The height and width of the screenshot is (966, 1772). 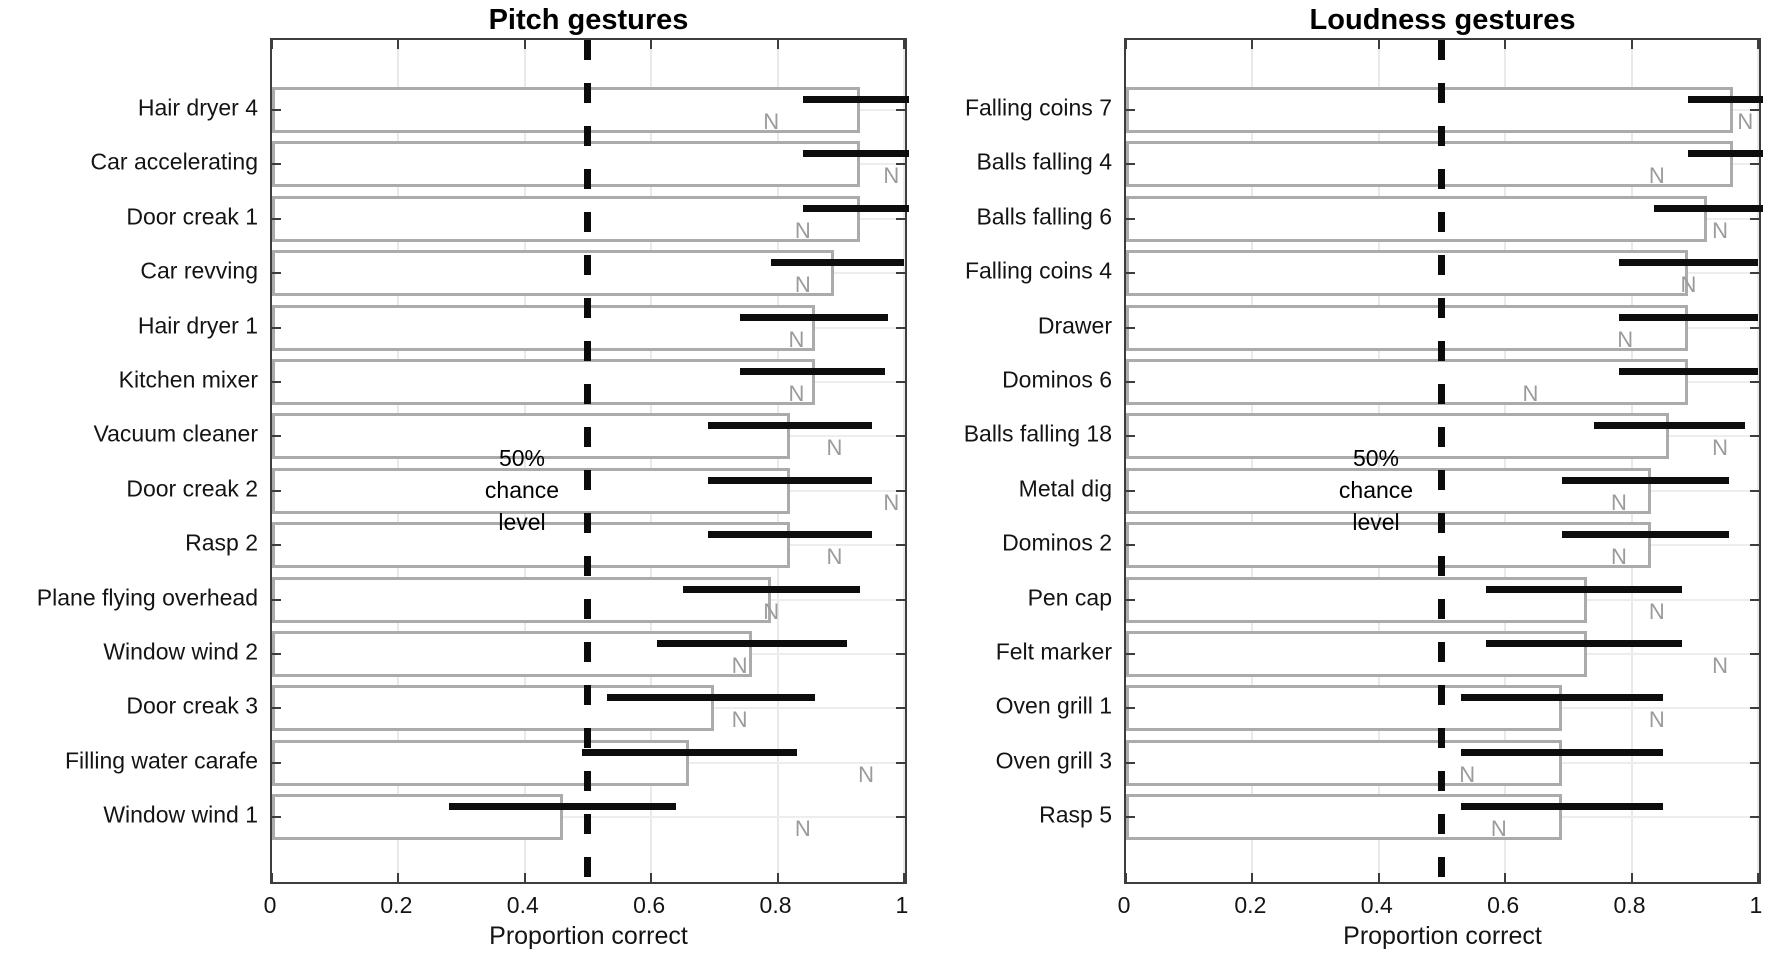 What do you see at coordinates (1075, 814) in the screenshot?
I see `y-axis-label: Rasp 5` at bounding box center [1075, 814].